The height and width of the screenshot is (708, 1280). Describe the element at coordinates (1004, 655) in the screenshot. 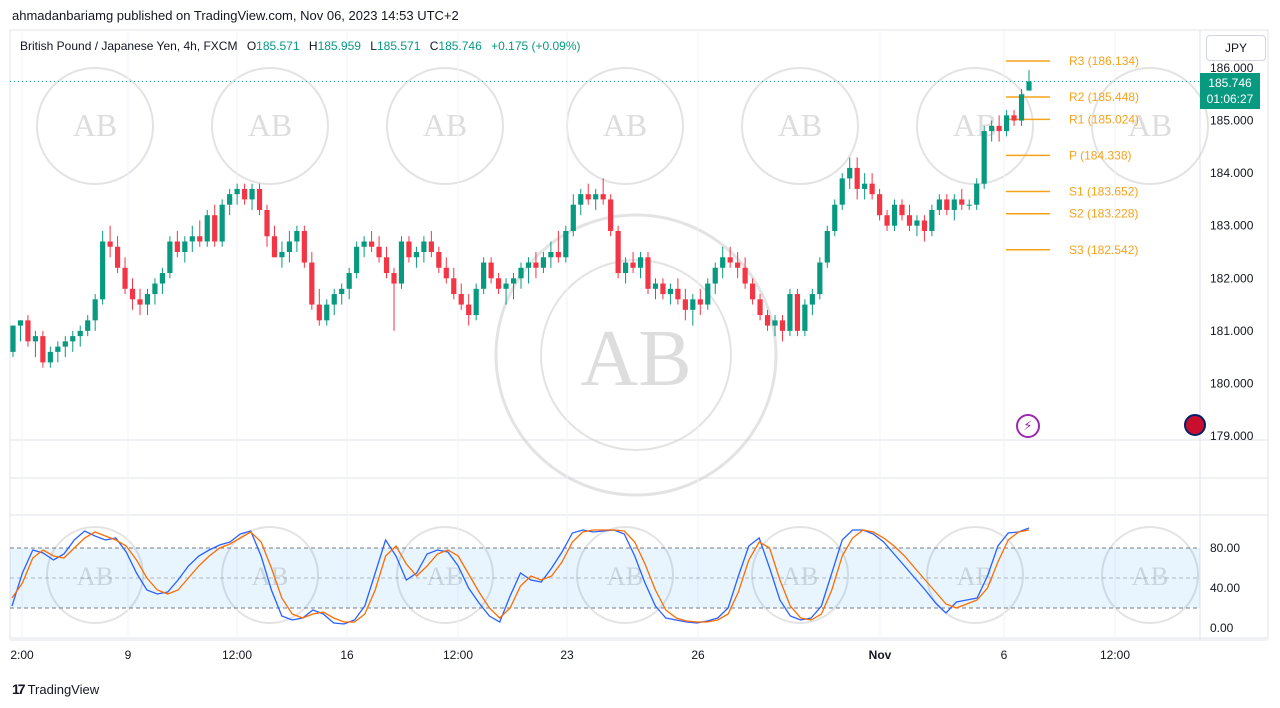

I see `time-tick-label: 6` at that location.